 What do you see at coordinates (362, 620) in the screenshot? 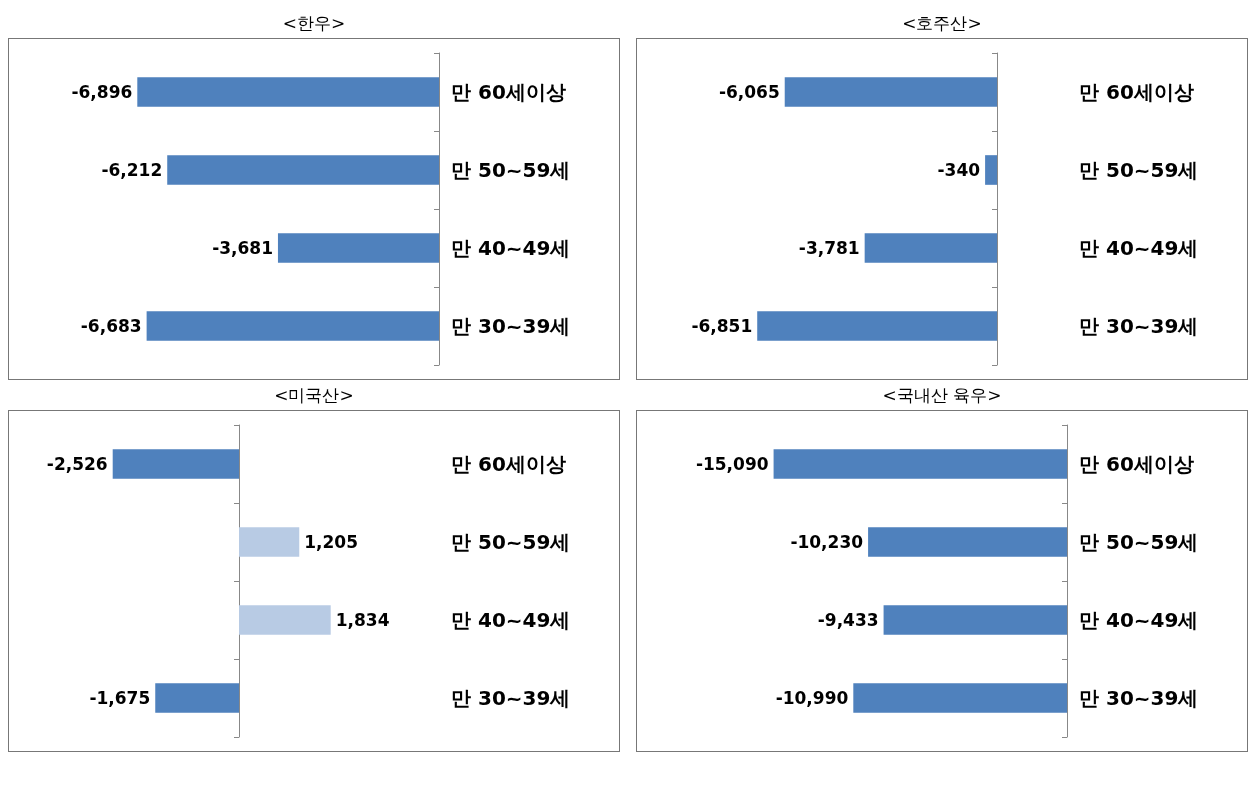
I see `data-label: 1,834` at bounding box center [362, 620].